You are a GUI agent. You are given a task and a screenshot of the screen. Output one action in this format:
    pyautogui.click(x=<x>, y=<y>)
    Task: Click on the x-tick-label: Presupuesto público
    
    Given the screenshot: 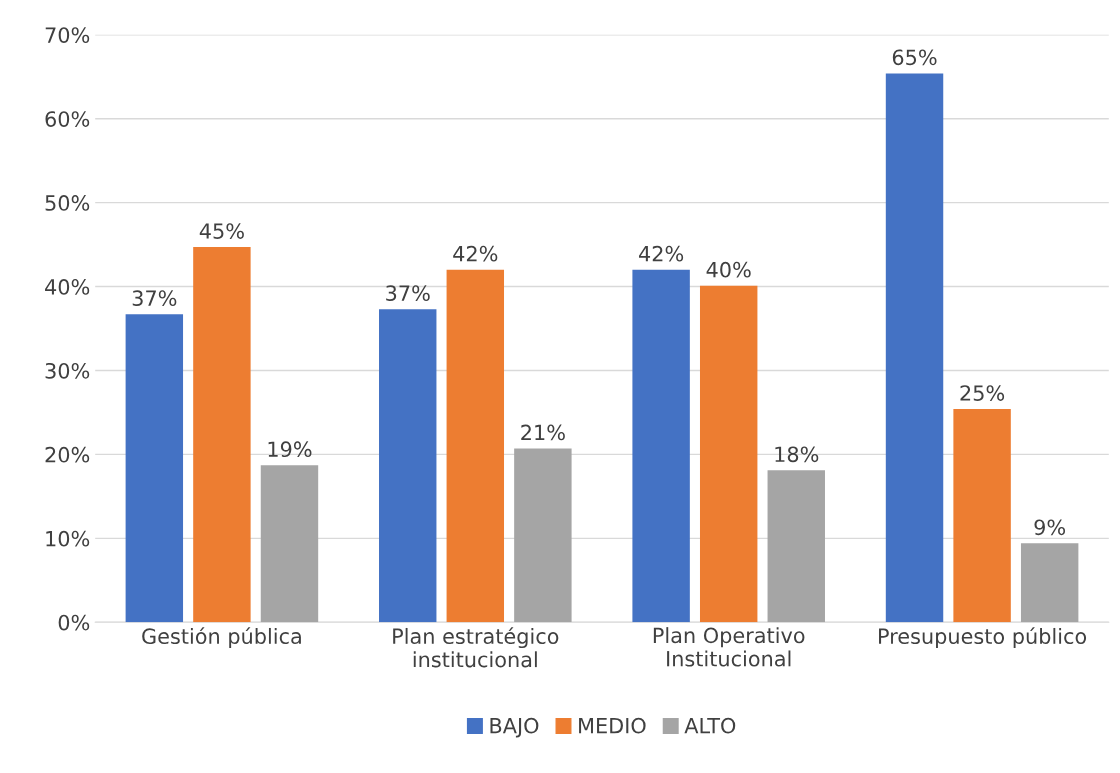 What is the action you would take?
    pyautogui.click(x=983, y=638)
    